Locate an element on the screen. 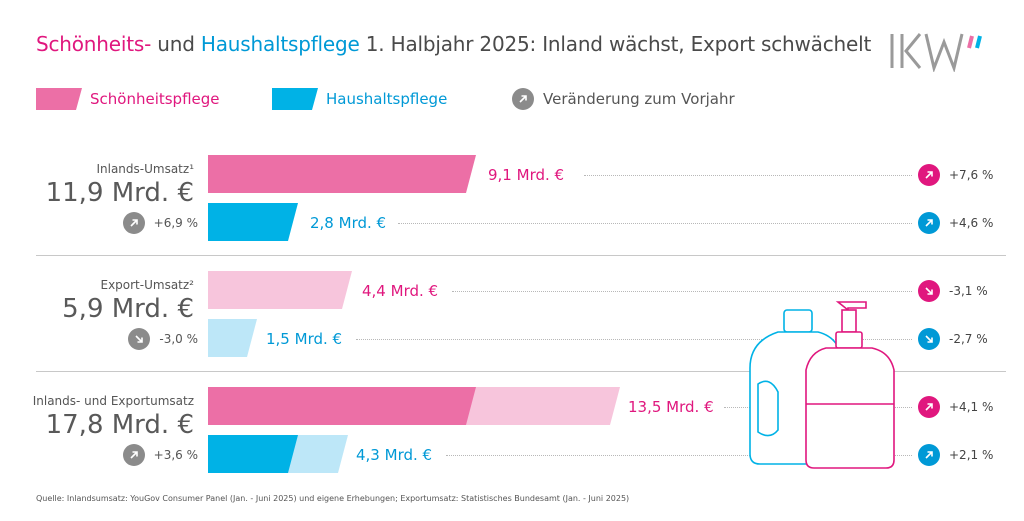 Image resolution: width=1024 pixels, height=521 pixels. change-export-beauty-value: -3,1 % is located at coordinates (968, 291).